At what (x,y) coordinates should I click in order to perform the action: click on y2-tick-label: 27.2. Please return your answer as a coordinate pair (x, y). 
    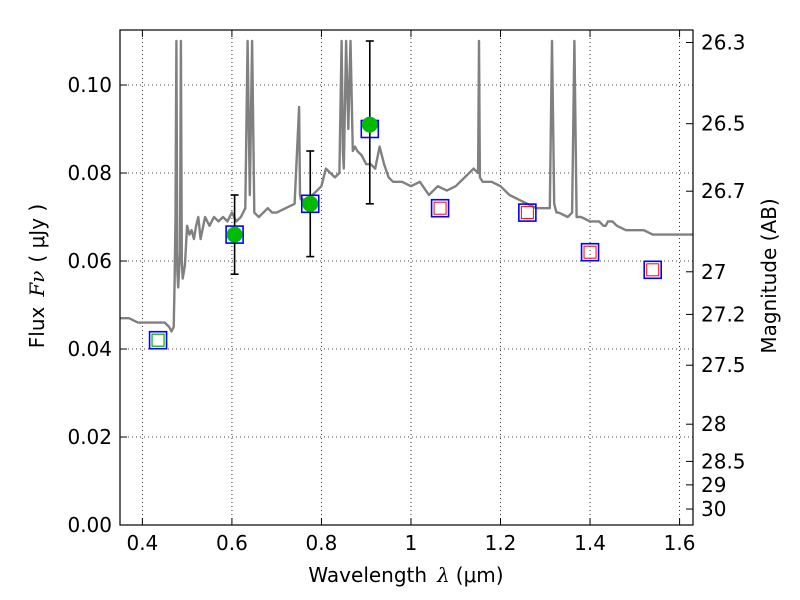
    Looking at the image, I should click on (723, 314).